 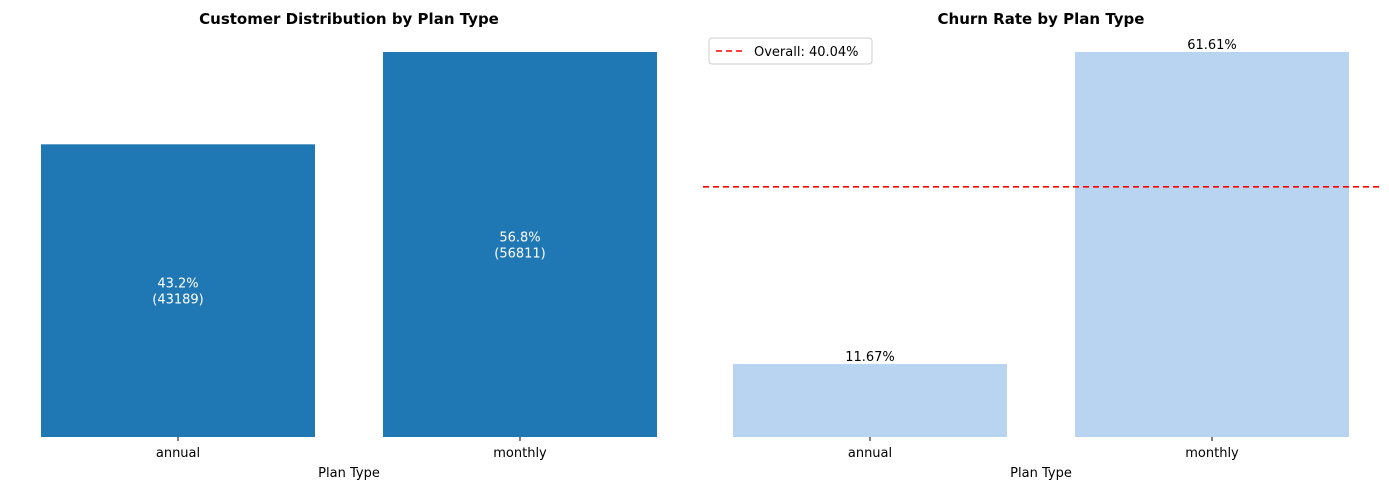 What do you see at coordinates (520, 254) in the screenshot?
I see `bar-count-label: (56811)` at bounding box center [520, 254].